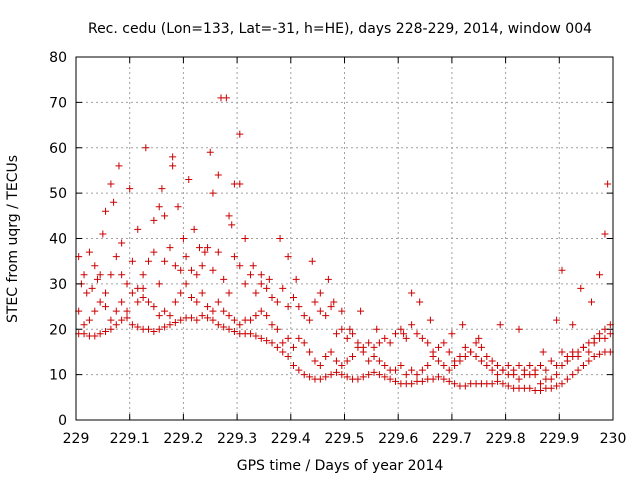  I want to click on x-tick-label: 229.4, so click(291, 439).